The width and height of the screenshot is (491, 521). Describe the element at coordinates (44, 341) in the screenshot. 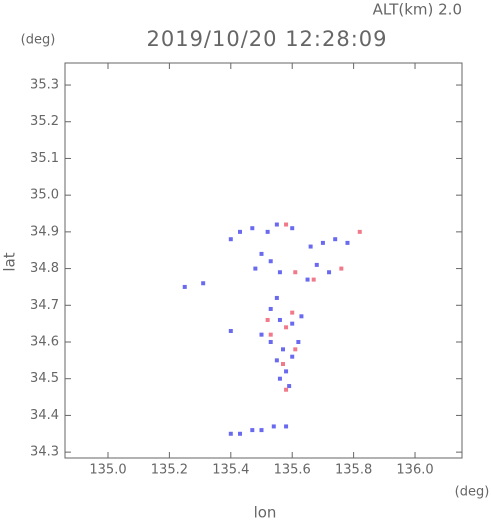

I see `y-tick-label: 34.6` at that location.